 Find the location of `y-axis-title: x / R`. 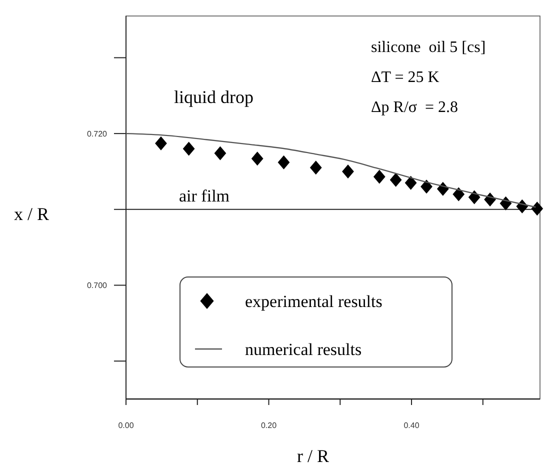

y-axis-title: x / R is located at coordinates (32, 214).